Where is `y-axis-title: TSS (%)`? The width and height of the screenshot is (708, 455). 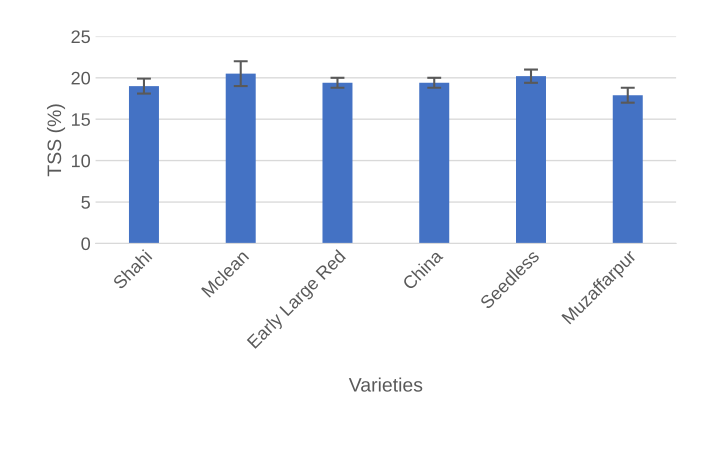
y-axis-title: TSS (%) is located at coordinates (56, 140).